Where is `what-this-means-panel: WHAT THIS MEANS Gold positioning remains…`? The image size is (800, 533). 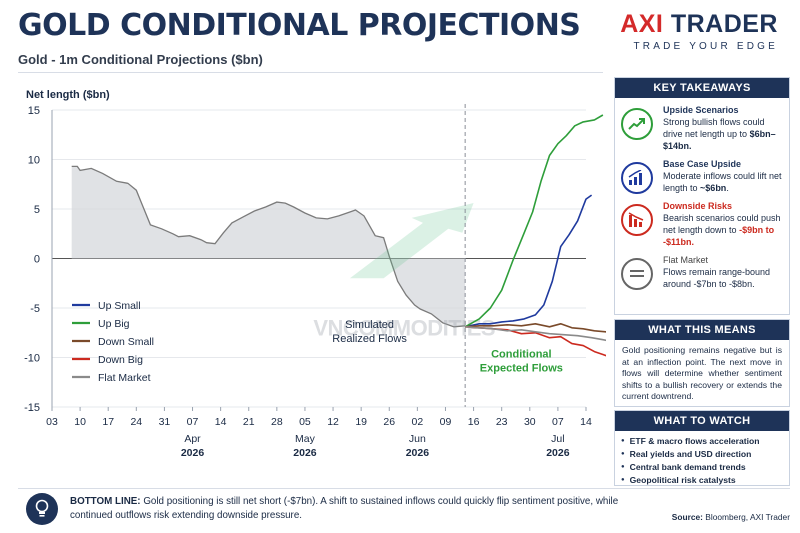
what-this-means-panel: WHAT THIS MEANS Gold positioning remains… is located at coordinates (702, 363).